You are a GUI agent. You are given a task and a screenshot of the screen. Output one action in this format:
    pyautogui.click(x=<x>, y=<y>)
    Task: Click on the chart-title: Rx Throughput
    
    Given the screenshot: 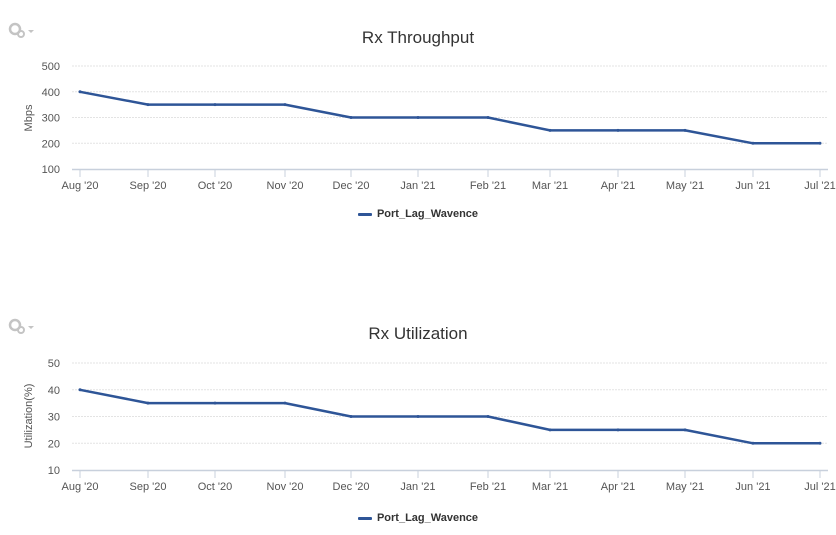 What is the action you would take?
    pyautogui.click(x=418, y=37)
    